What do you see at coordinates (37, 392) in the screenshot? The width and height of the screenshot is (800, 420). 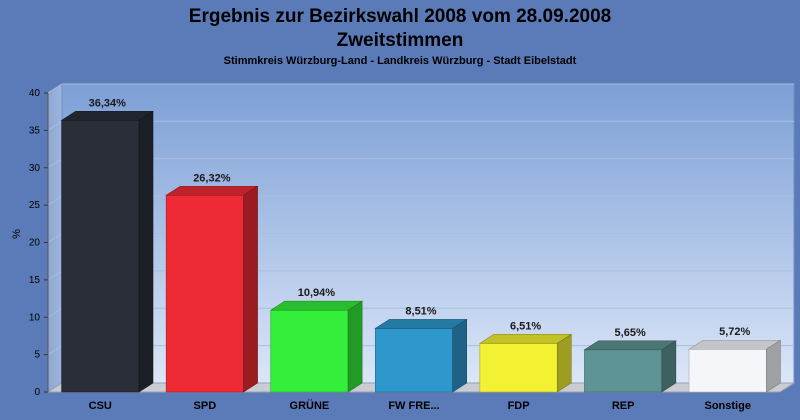 I see `y-tick-label: 0` at bounding box center [37, 392].